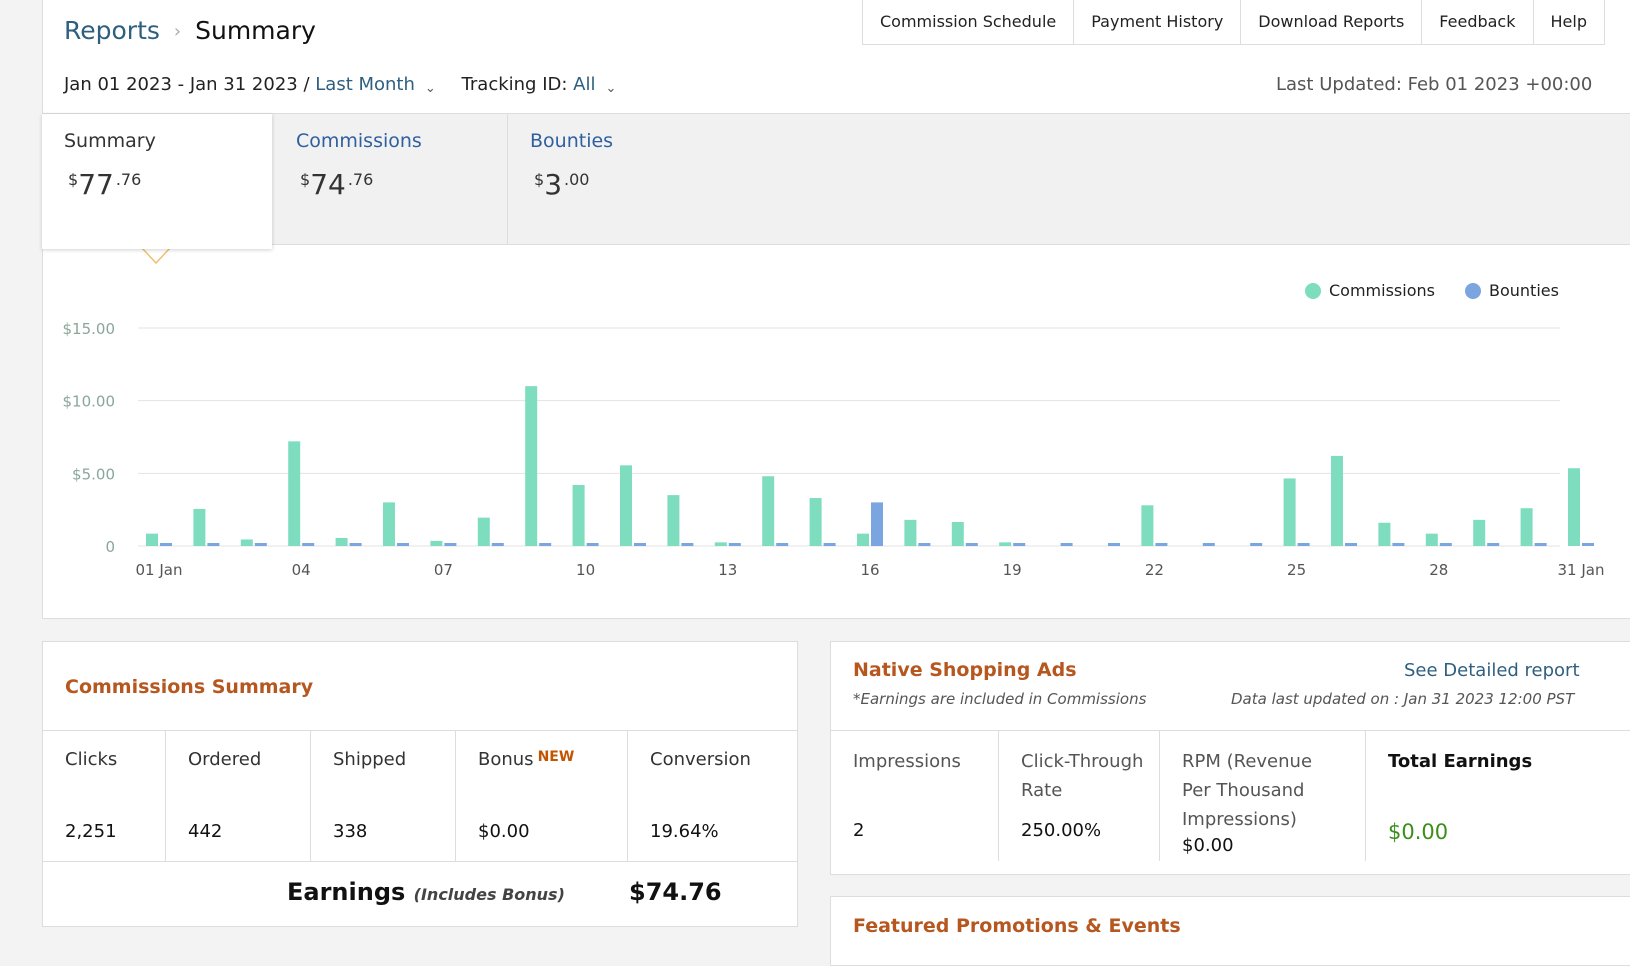  What do you see at coordinates (350, 831) in the screenshot?
I see `metric-value: 338` at bounding box center [350, 831].